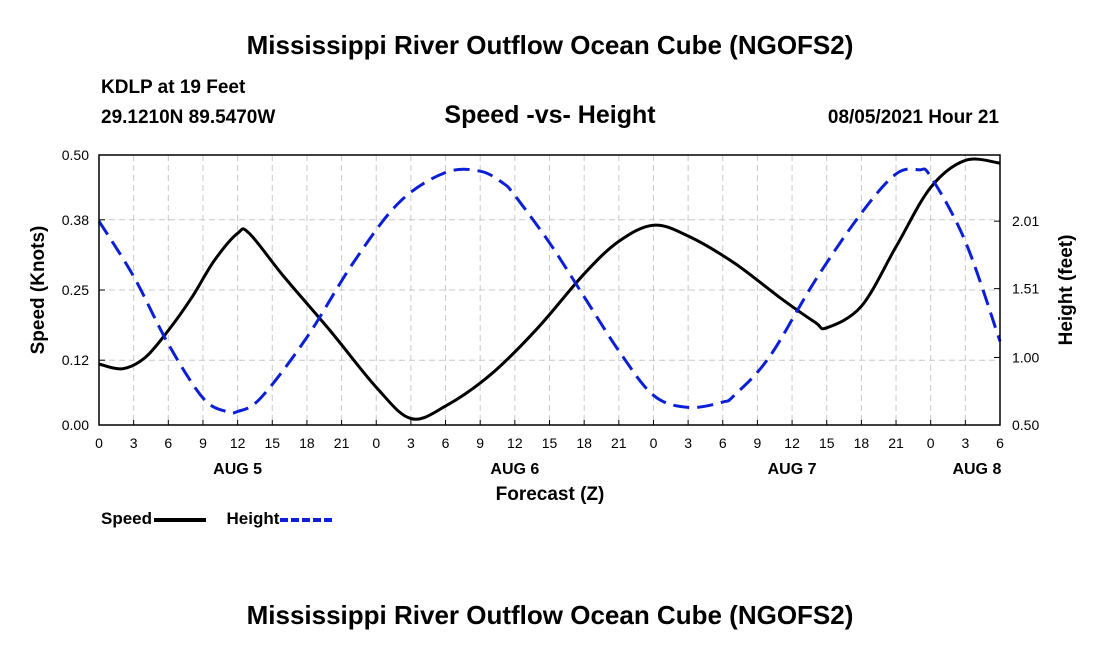  Describe the element at coordinates (75, 360) in the screenshot. I see `y-left-tick-label: 0.12` at that location.